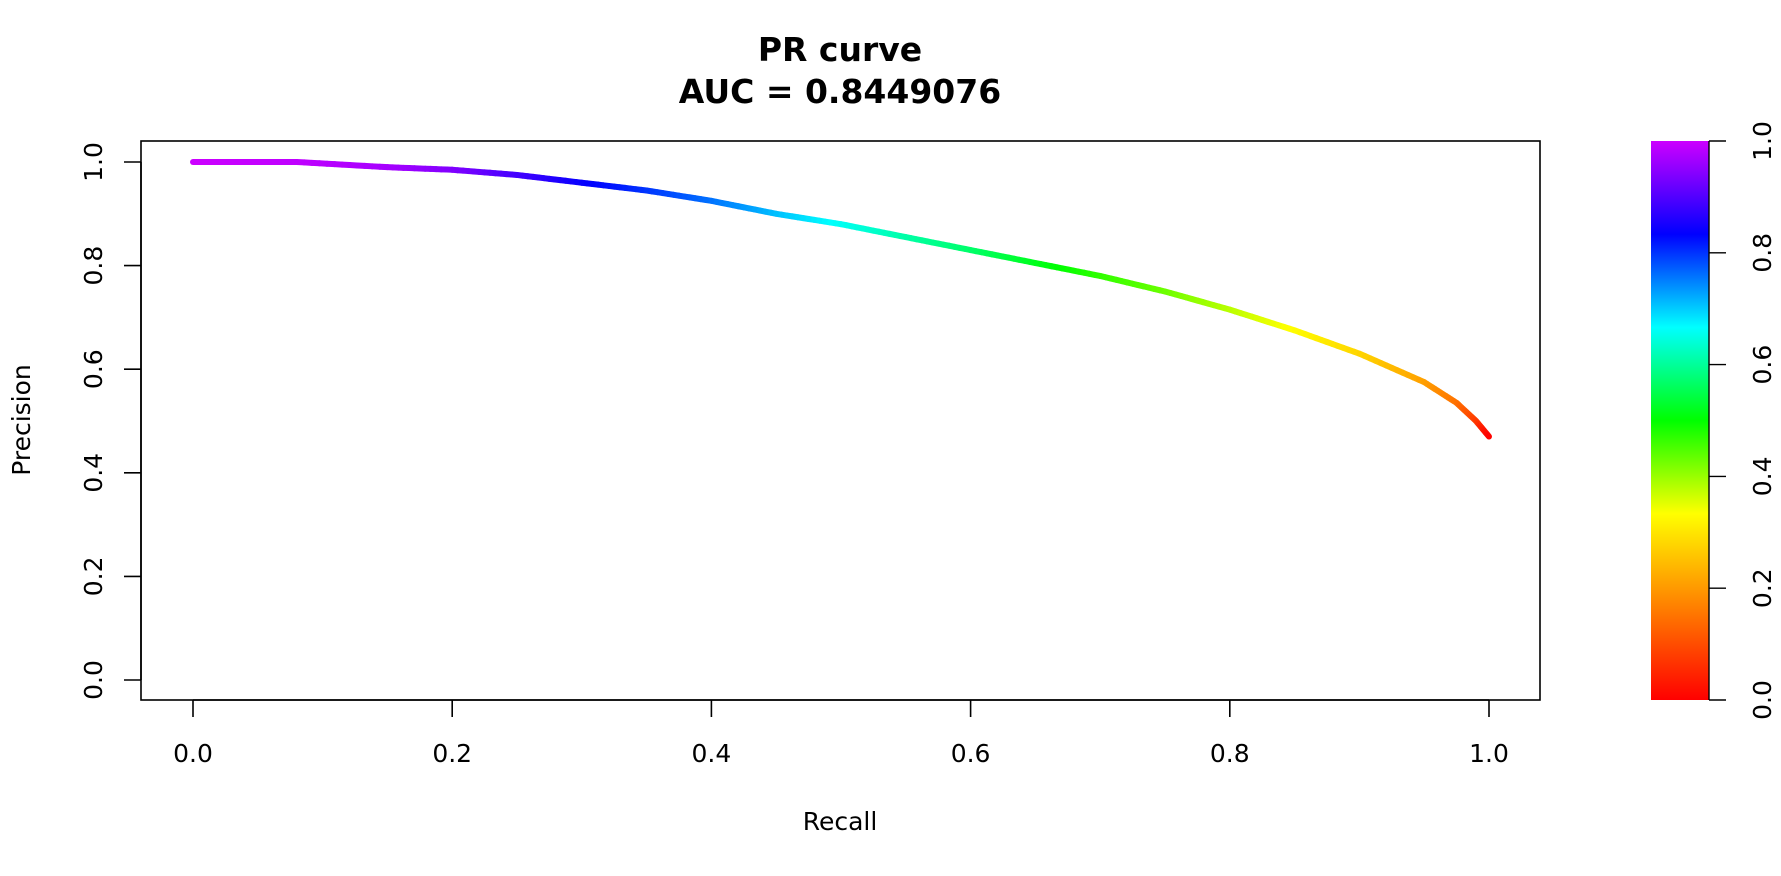 The height and width of the screenshot is (876, 1781). I want to click on x-axis-label: Recall, so click(840, 821).